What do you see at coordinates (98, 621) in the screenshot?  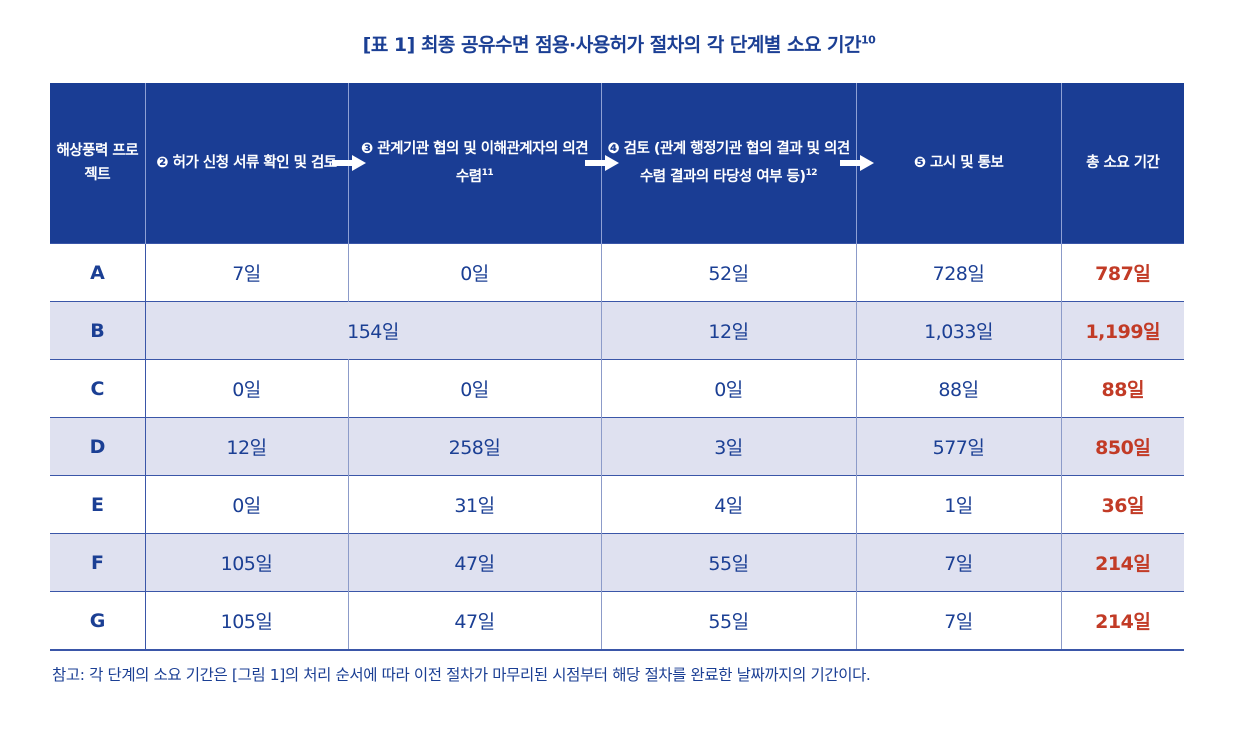 I see `project-cell: G` at bounding box center [98, 621].